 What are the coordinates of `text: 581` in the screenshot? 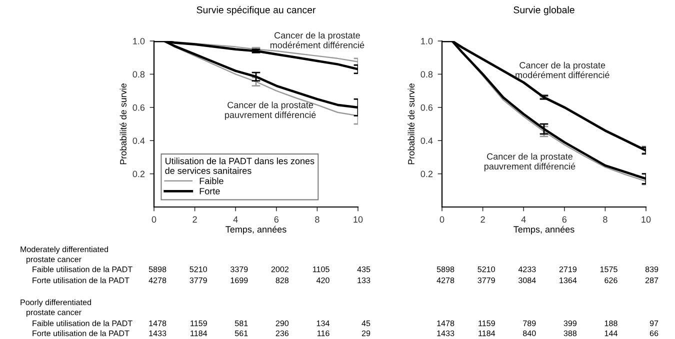 It's located at (241, 323).